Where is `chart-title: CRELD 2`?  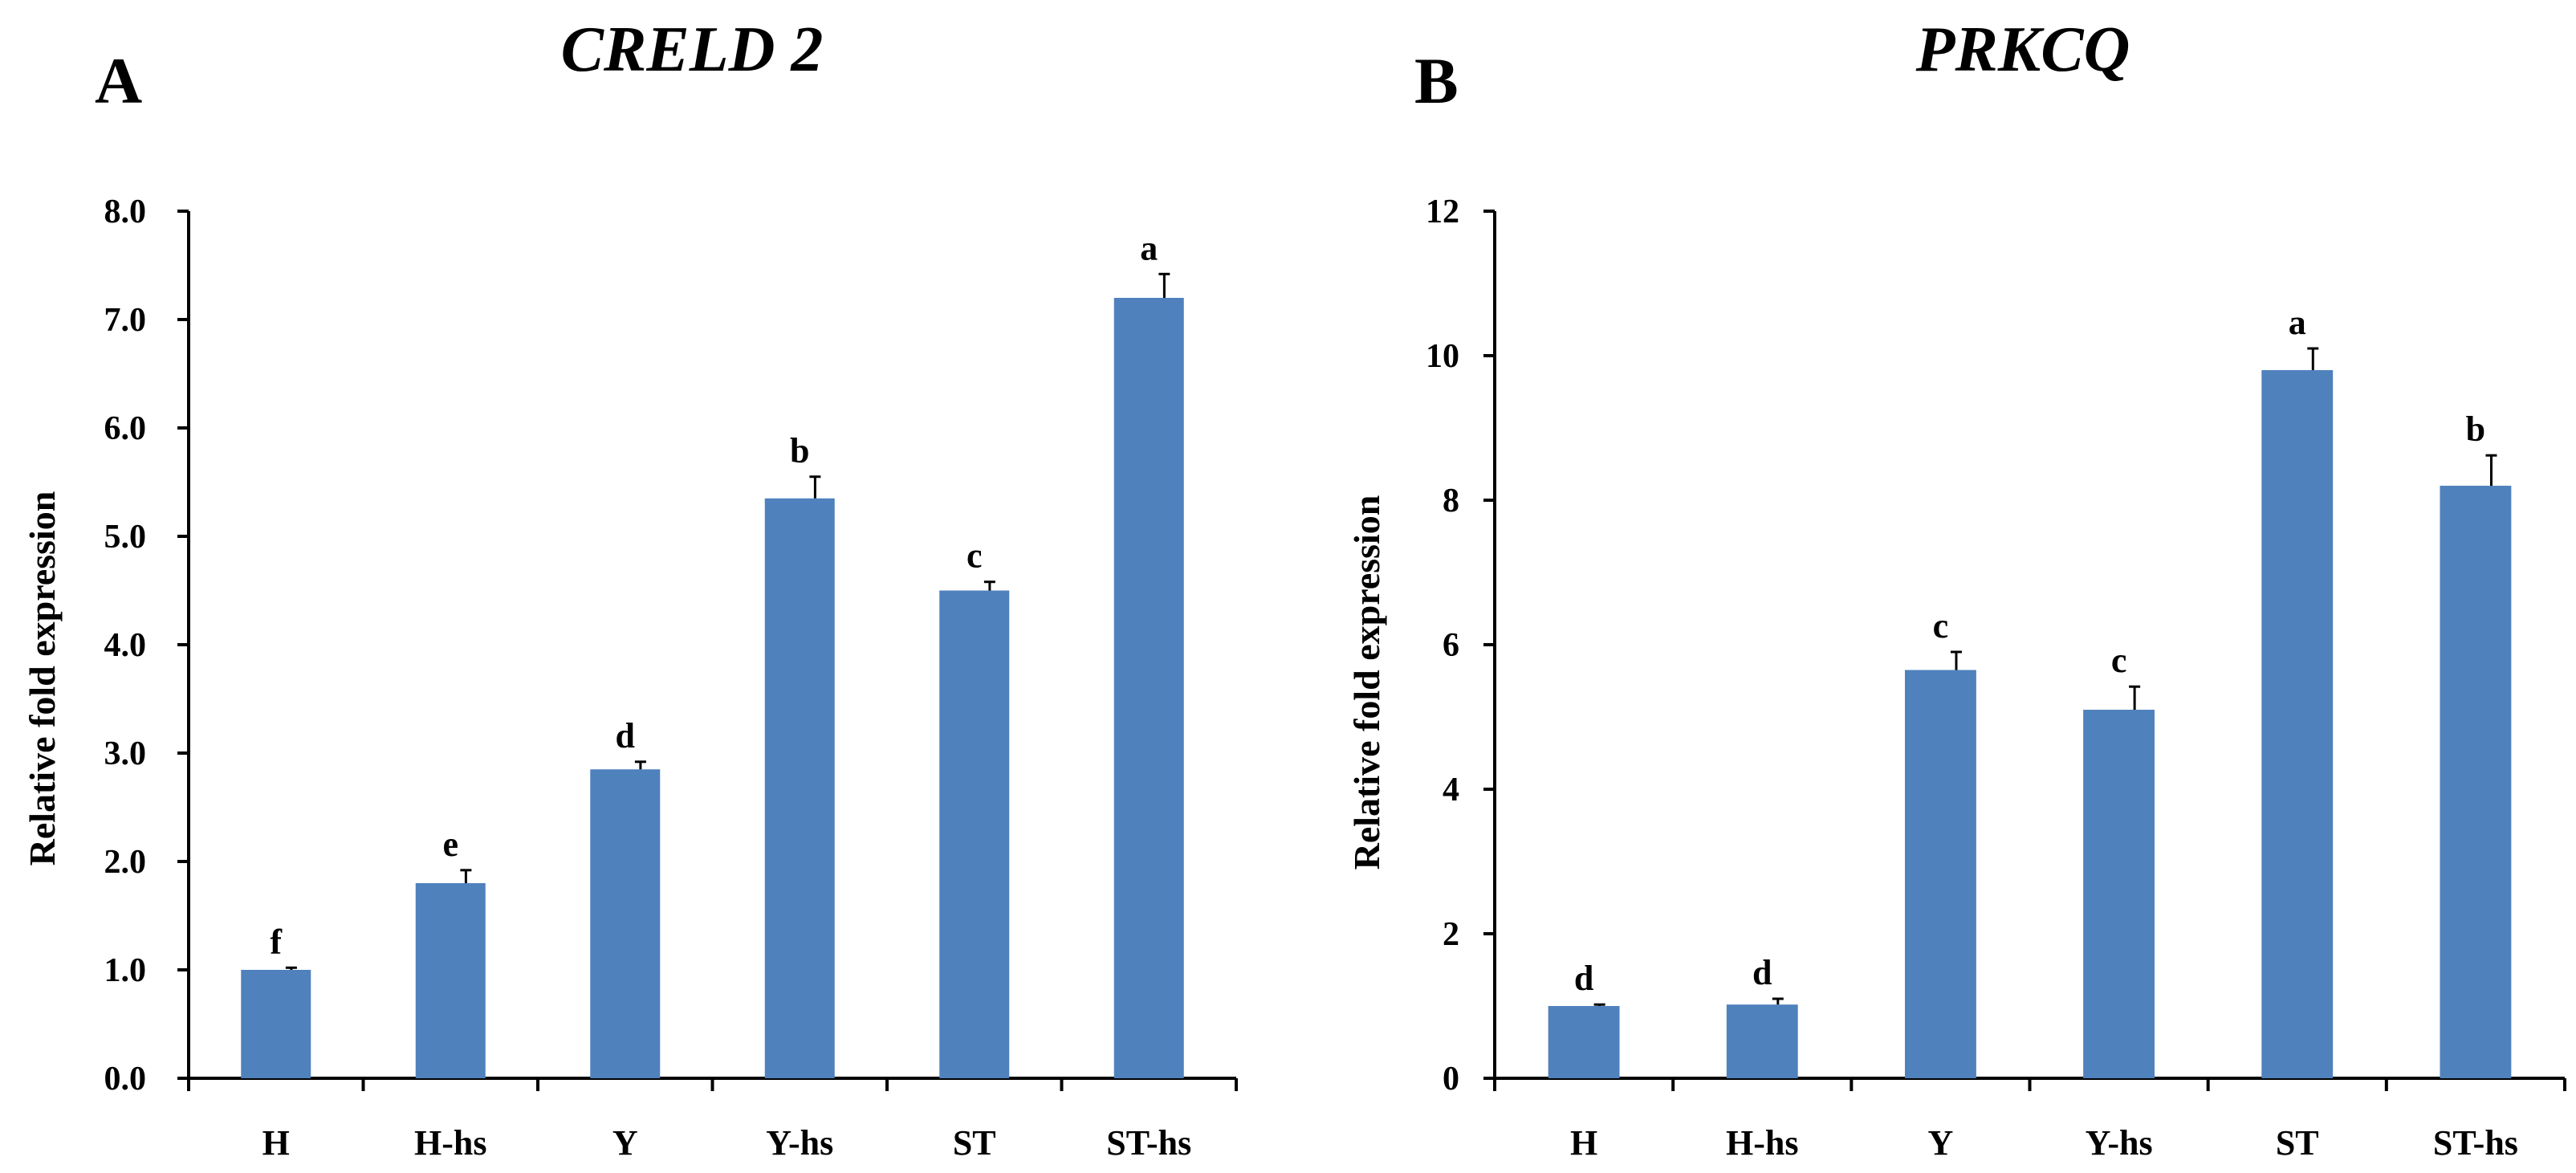 chart-title: CRELD 2 is located at coordinates (692, 49).